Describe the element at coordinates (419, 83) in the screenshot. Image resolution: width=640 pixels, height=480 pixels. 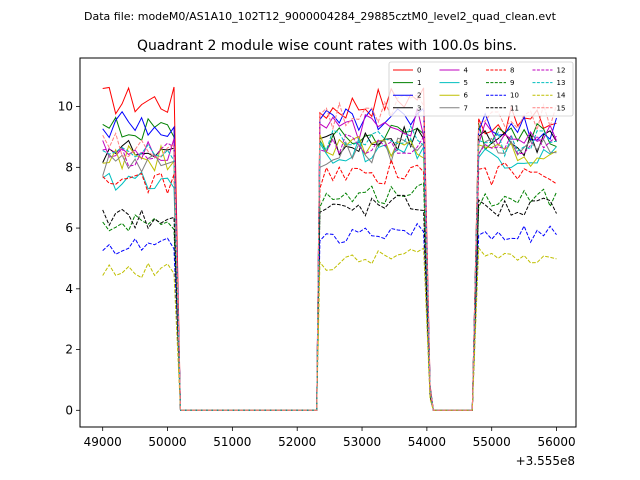
I see `legend-label-1: 1` at that location.